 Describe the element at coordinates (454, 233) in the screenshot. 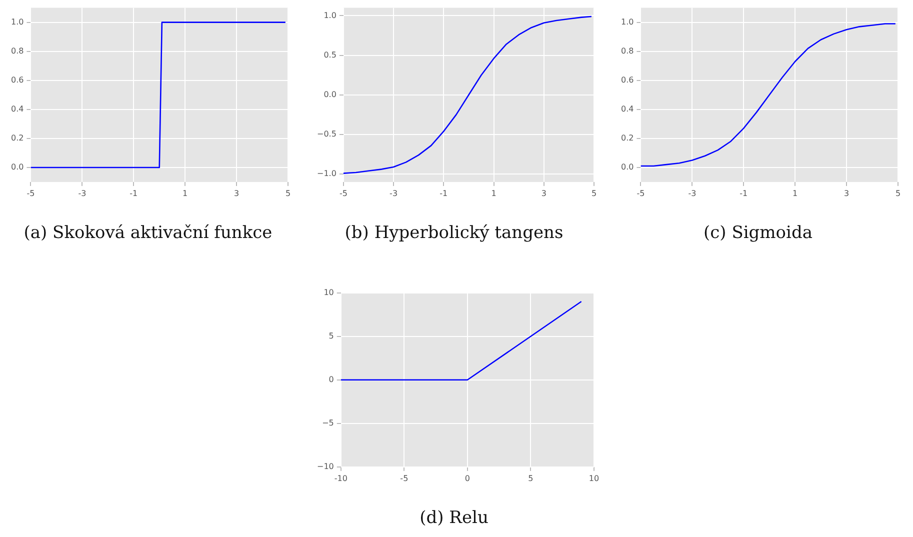

I see `text: (b) Hyperbolický tangens` at that location.